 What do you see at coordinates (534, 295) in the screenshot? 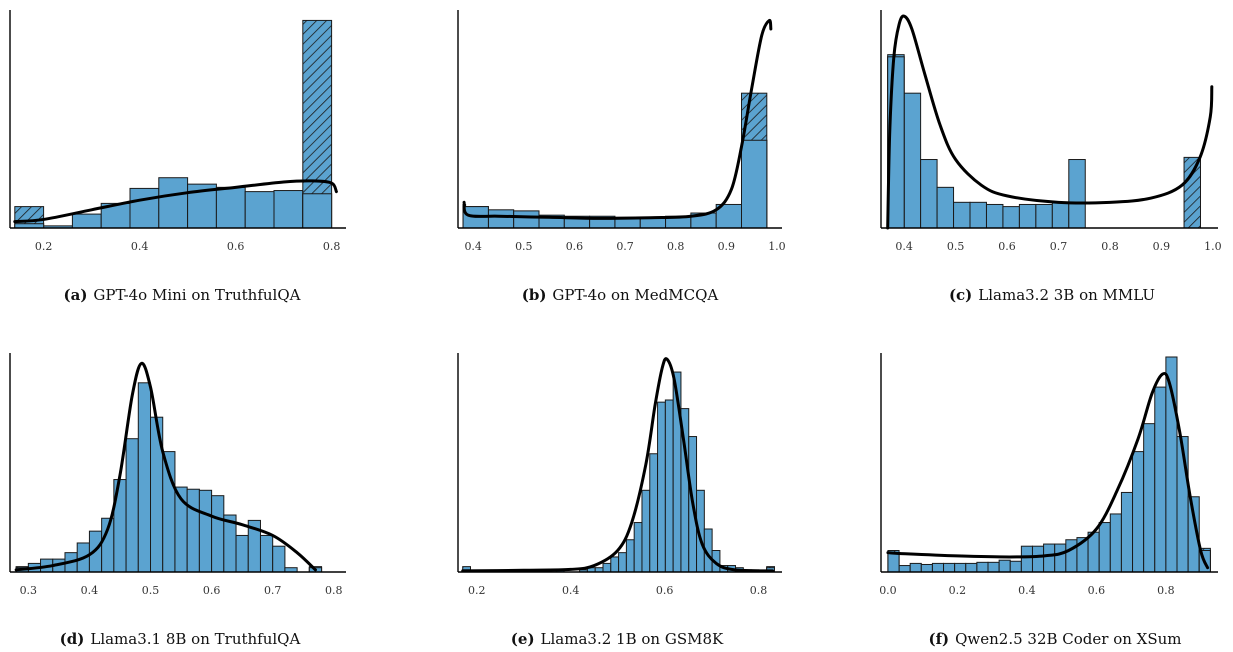
I see `caption-letter: (b)` at bounding box center [534, 295].